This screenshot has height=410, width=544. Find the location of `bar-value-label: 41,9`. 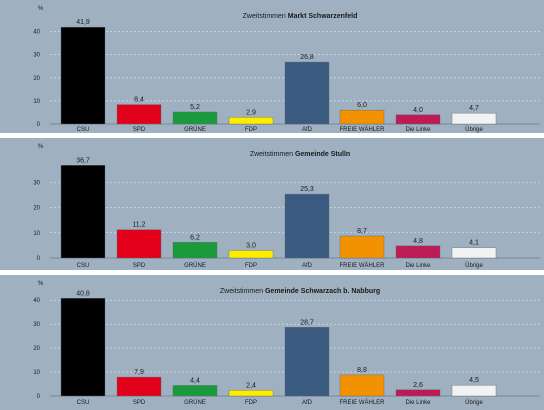

bar-value-label: 41,9 is located at coordinates (83, 22).